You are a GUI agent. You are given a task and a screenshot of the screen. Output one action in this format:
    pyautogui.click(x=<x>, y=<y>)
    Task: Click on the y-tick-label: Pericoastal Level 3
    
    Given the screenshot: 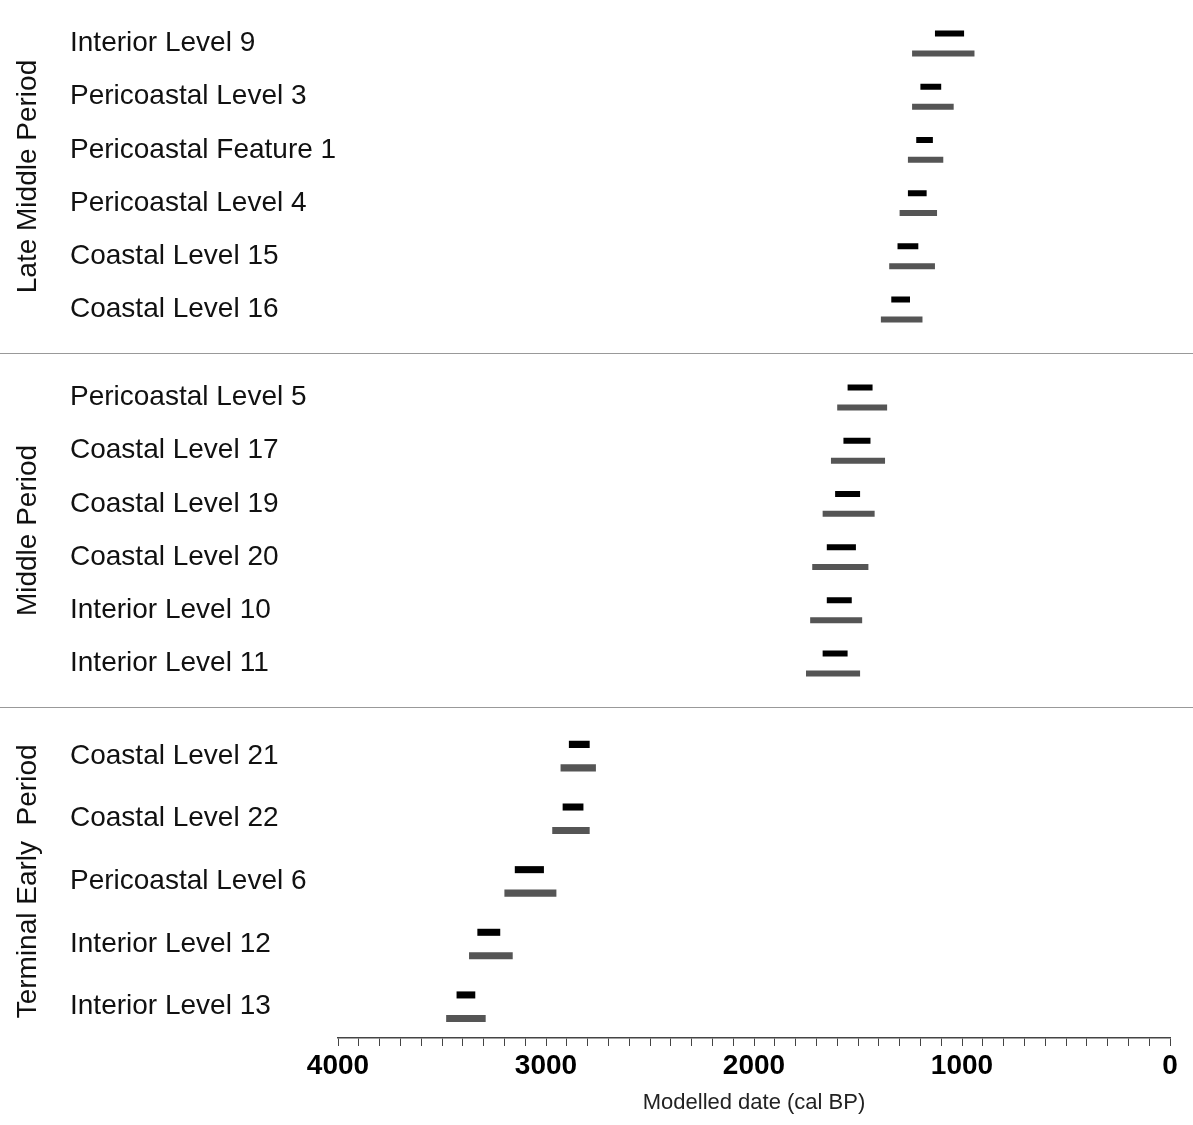 What is the action you would take?
    pyautogui.click(x=188, y=95)
    